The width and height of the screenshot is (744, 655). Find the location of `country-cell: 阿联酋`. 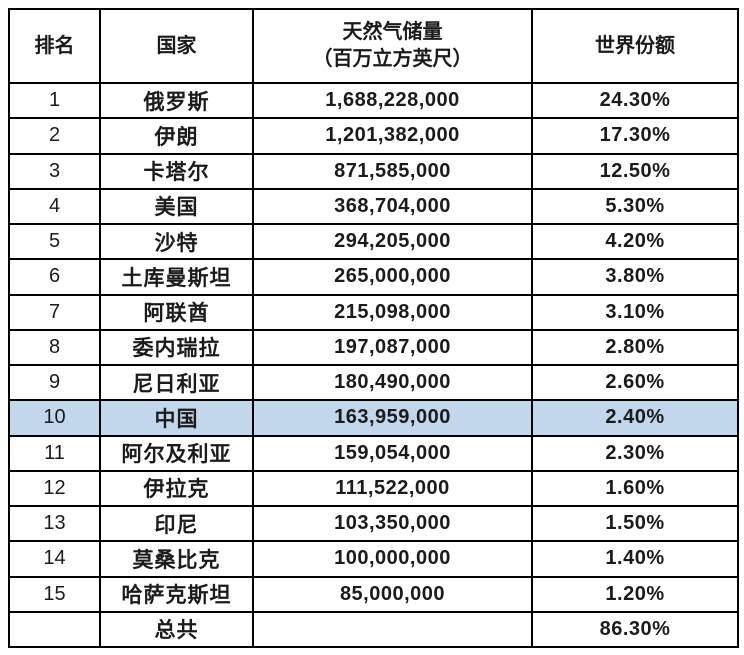

country-cell: 阿联酋 is located at coordinates (176, 312).